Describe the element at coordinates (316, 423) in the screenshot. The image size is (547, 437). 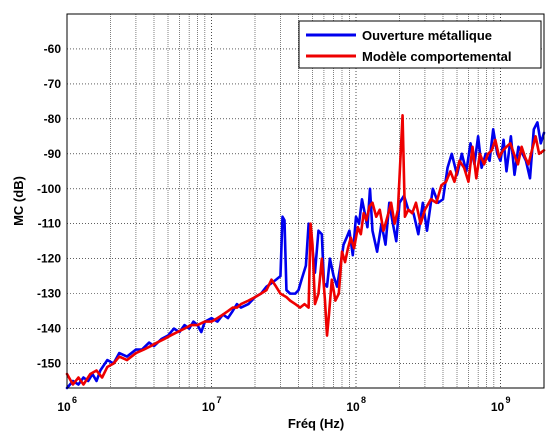
I see `x-axis-label: Fréq (Hz)` at that location.